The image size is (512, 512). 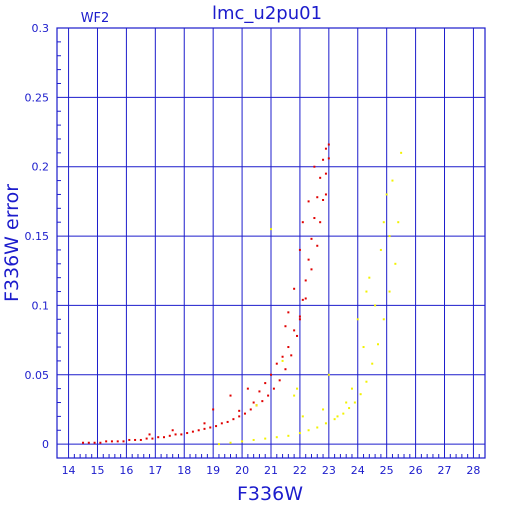 What do you see at coordinates (37, 375) in the screenshot?
I see `y-tick-label: 0.05` at bounding box center [37, 375].